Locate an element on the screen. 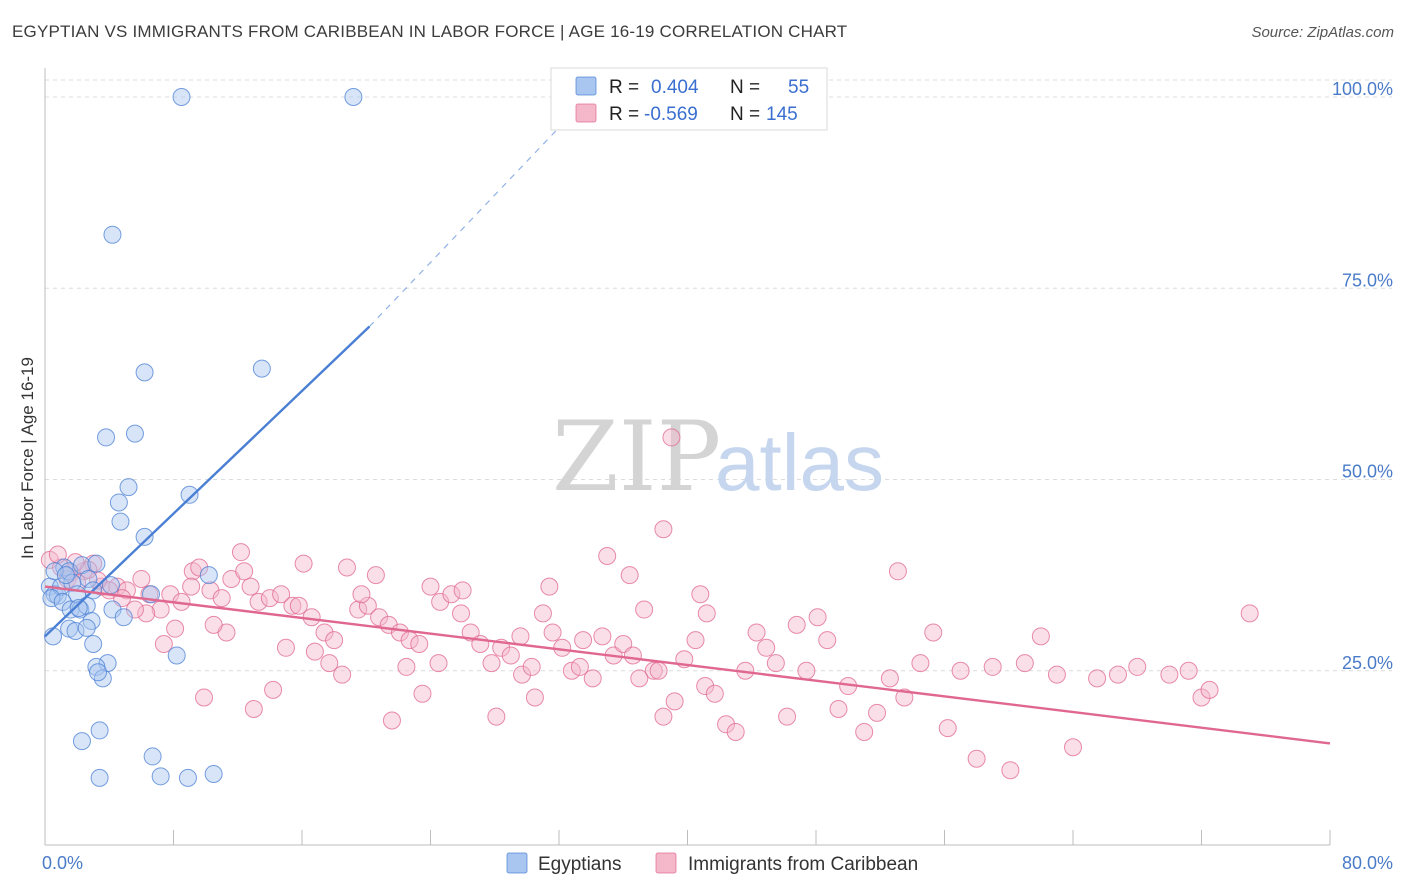 Image resolution: width=1406 pixels, height=892 pixels. legend: R = 0.404 N = 55 R = -0.569 N = 145 is located at coordinates (689, 99).